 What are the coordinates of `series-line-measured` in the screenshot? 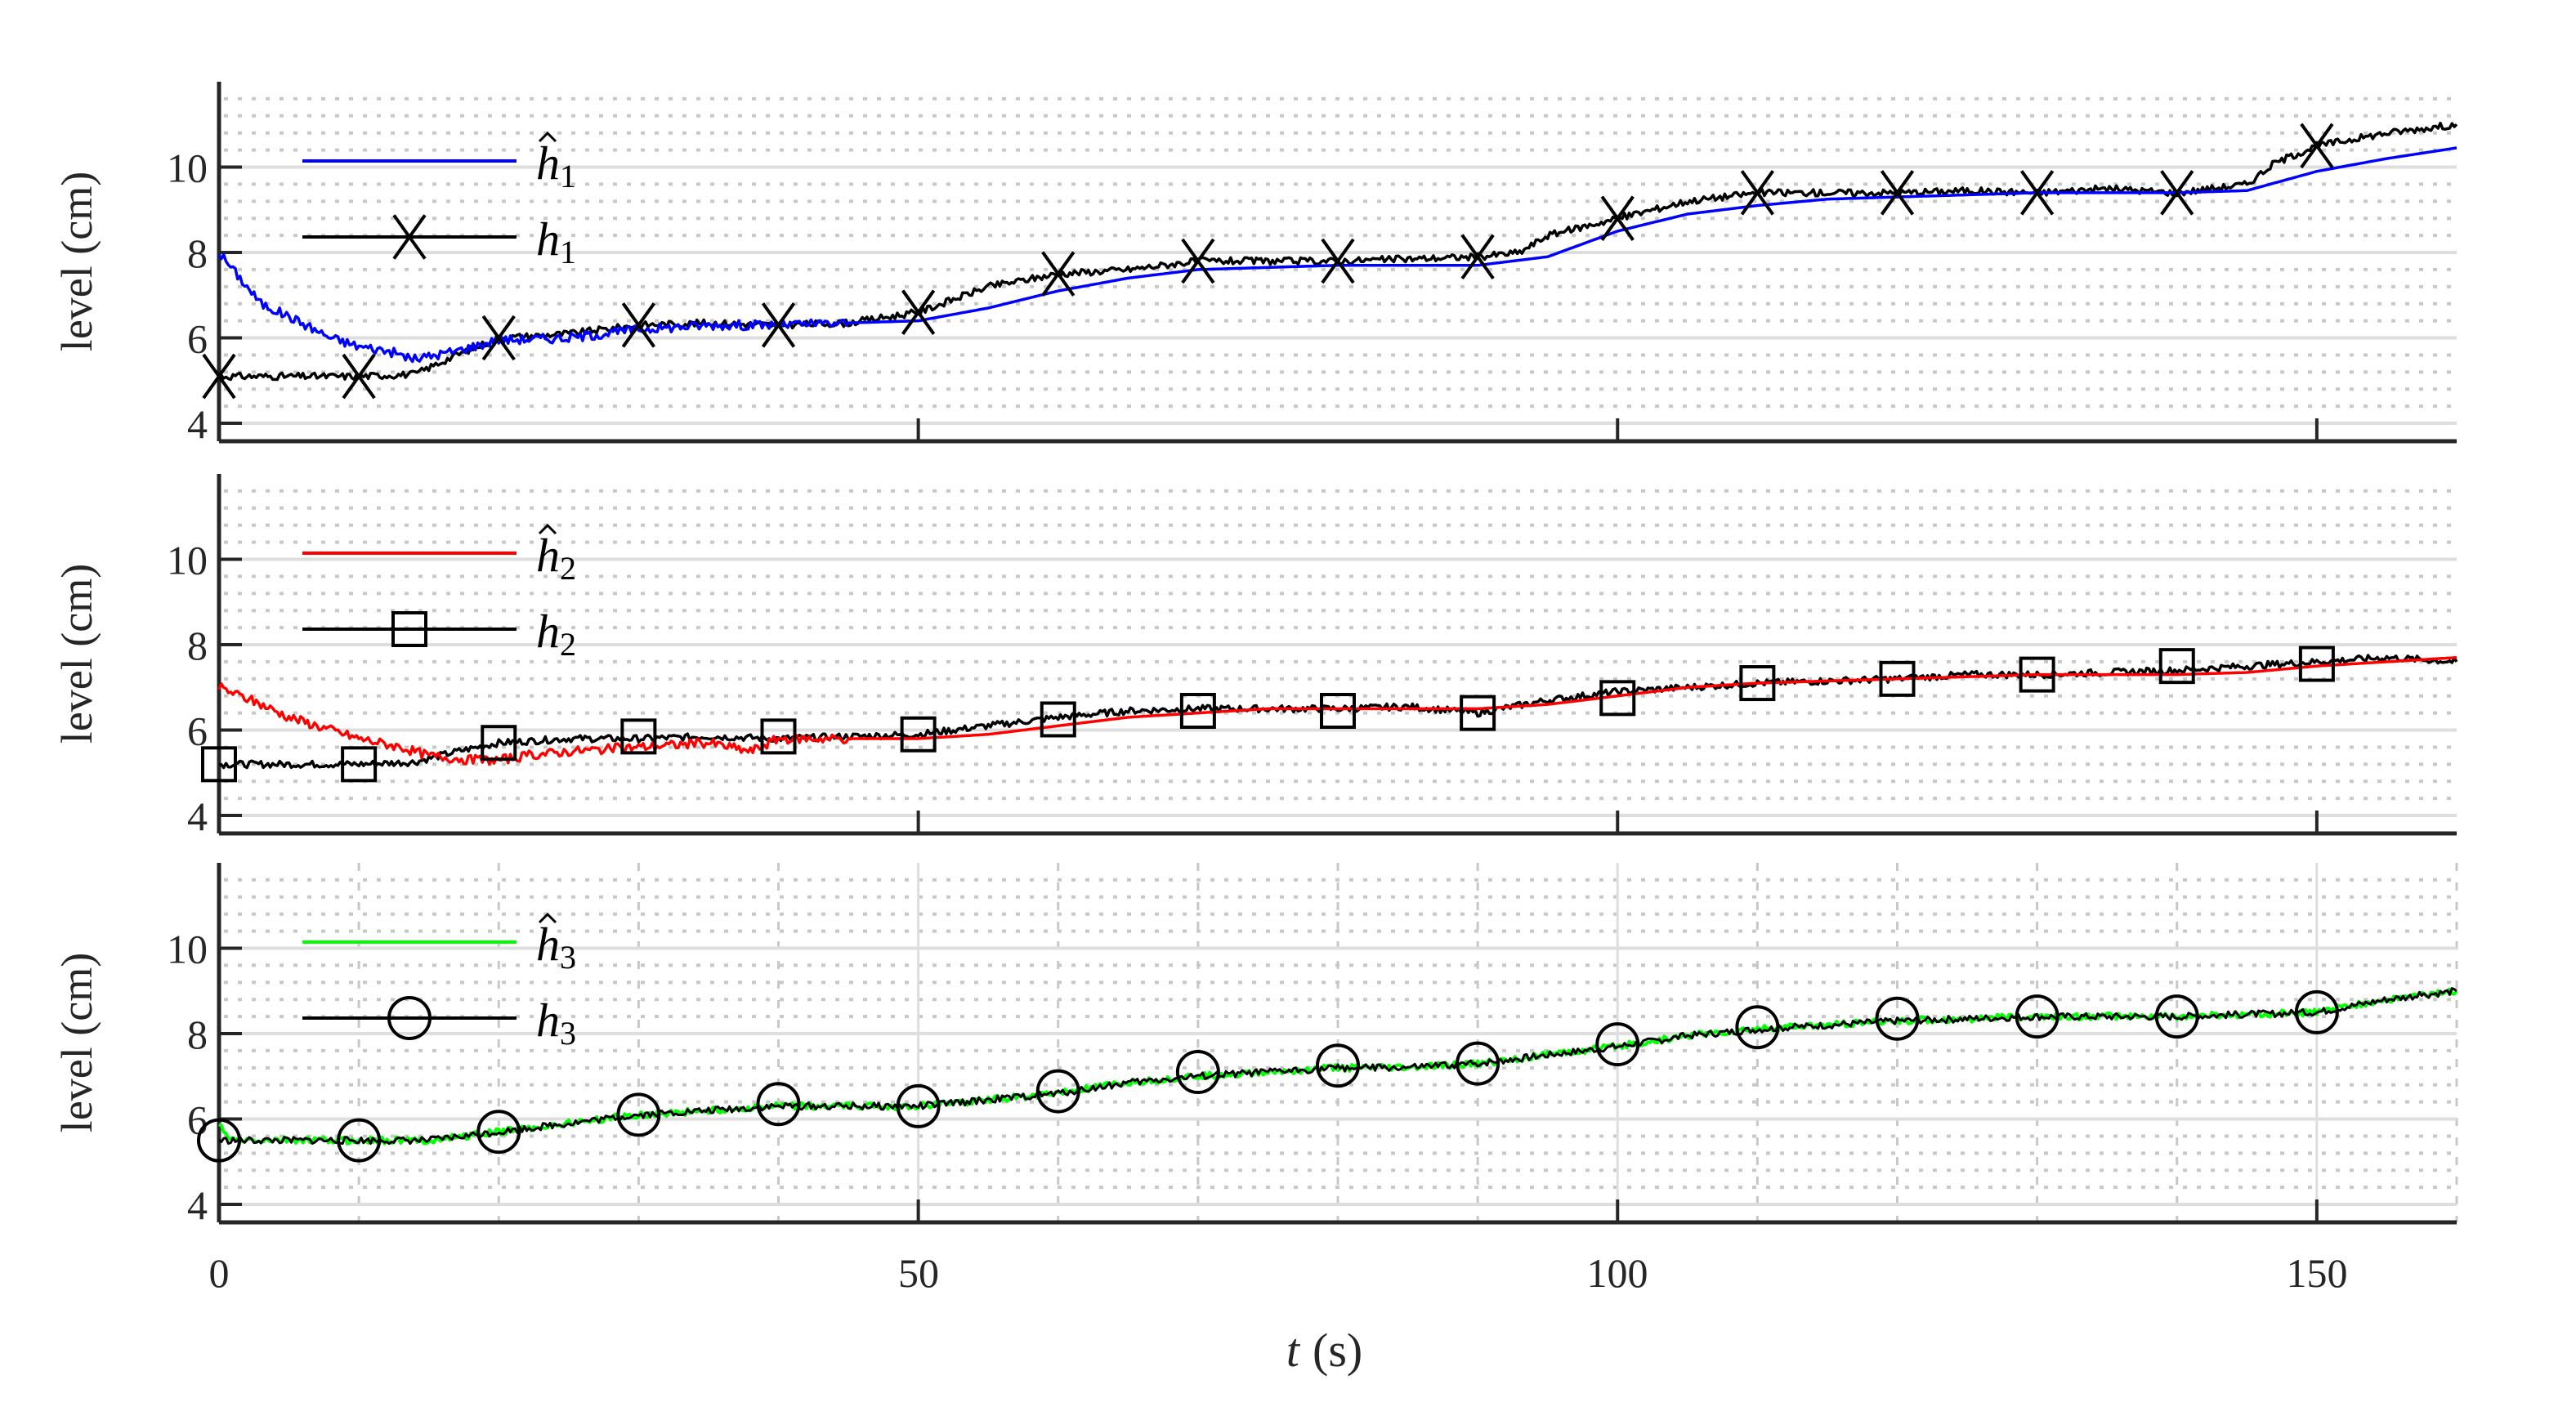 It's located at (1337, 1066).